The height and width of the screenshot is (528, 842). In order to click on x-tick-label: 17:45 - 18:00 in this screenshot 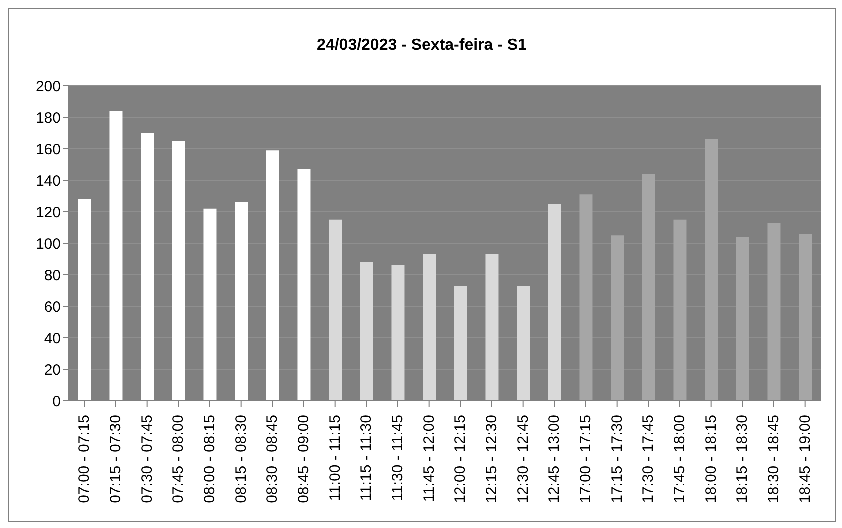, I will do `click(680, 459)`.